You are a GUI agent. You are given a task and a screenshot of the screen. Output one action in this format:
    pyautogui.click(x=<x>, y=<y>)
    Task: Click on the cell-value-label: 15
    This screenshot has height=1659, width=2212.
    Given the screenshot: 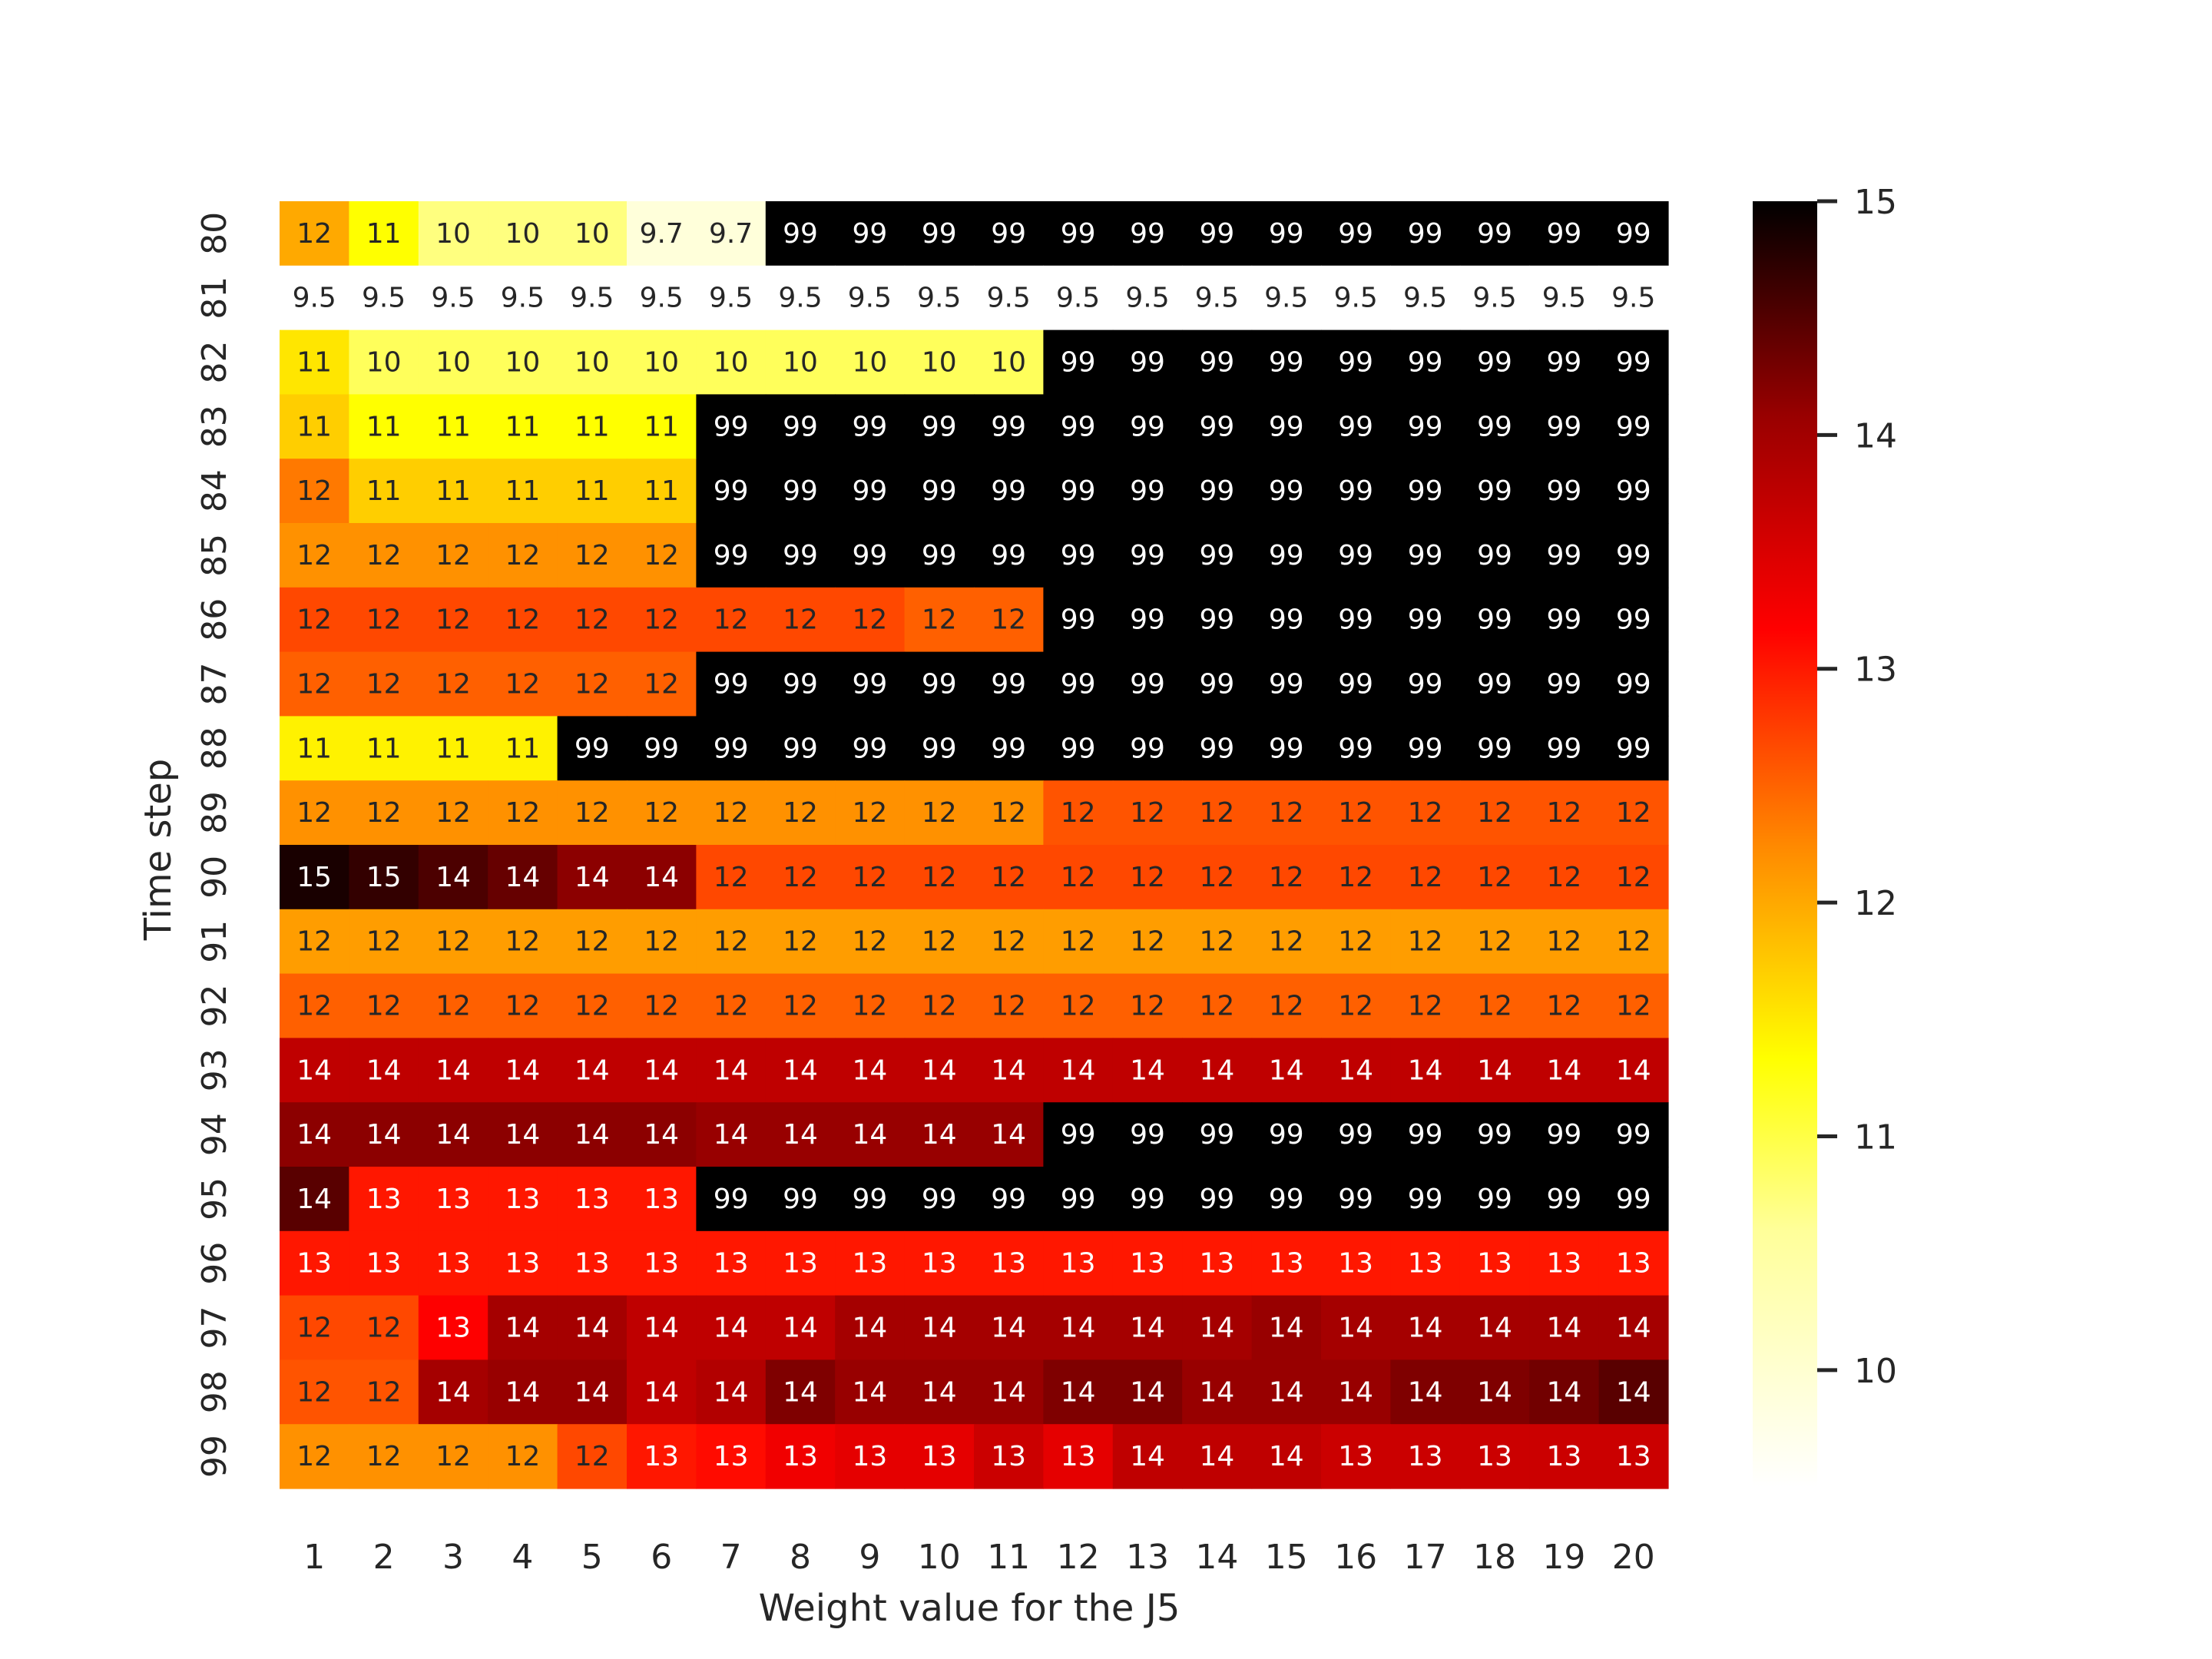 What is the action you would take?
    pyautogui.click(x=384, y=878)
    